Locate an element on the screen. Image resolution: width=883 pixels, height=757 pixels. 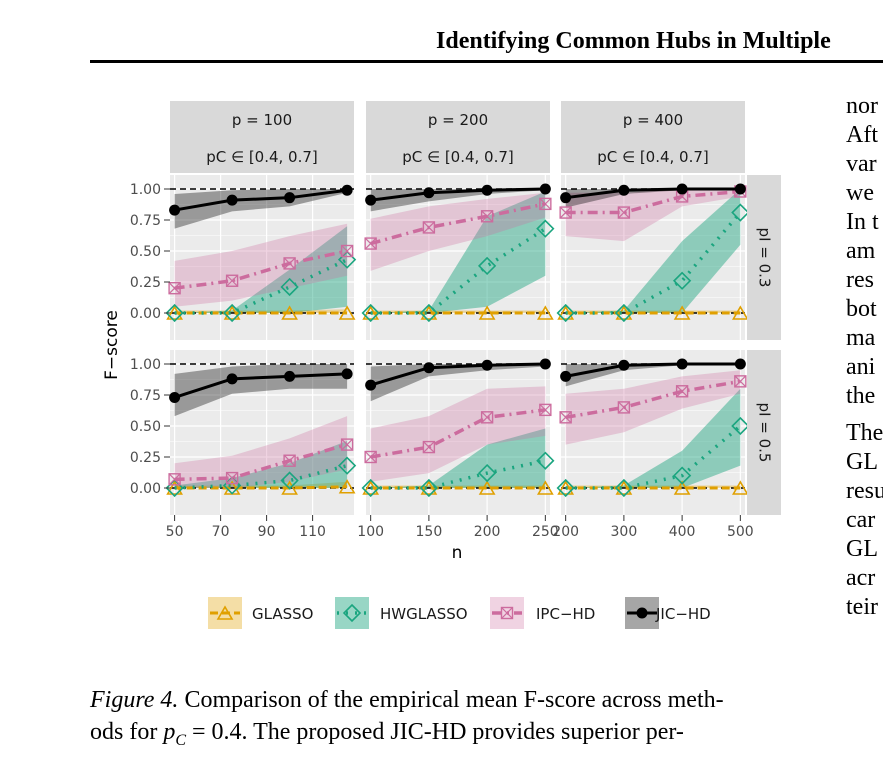
strip-title: p = 400 is located at coordinates (653, 120).